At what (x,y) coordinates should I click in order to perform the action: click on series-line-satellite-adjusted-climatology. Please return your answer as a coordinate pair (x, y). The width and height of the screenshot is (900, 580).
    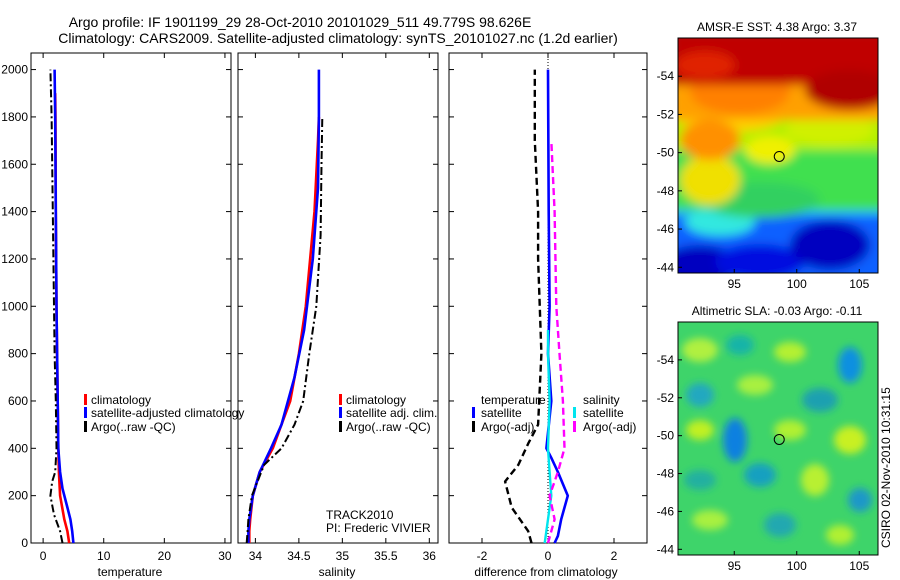
    Looking at the image, I should click on (64, 306).